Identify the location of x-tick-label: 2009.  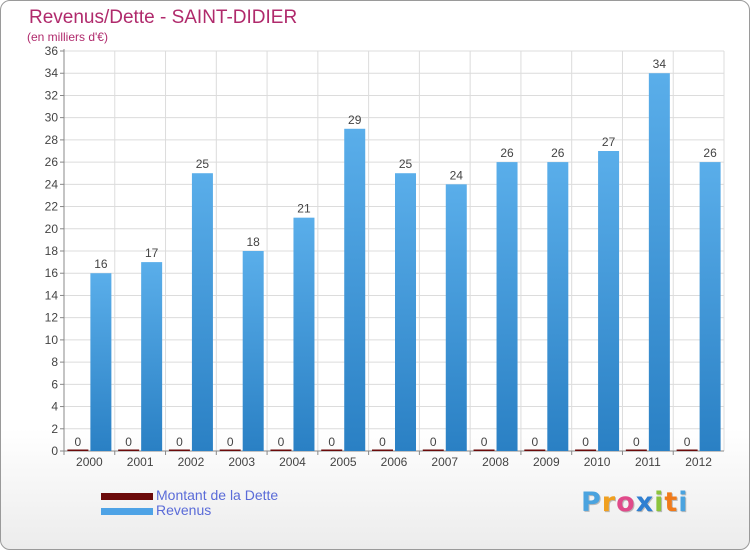
(546, 462).